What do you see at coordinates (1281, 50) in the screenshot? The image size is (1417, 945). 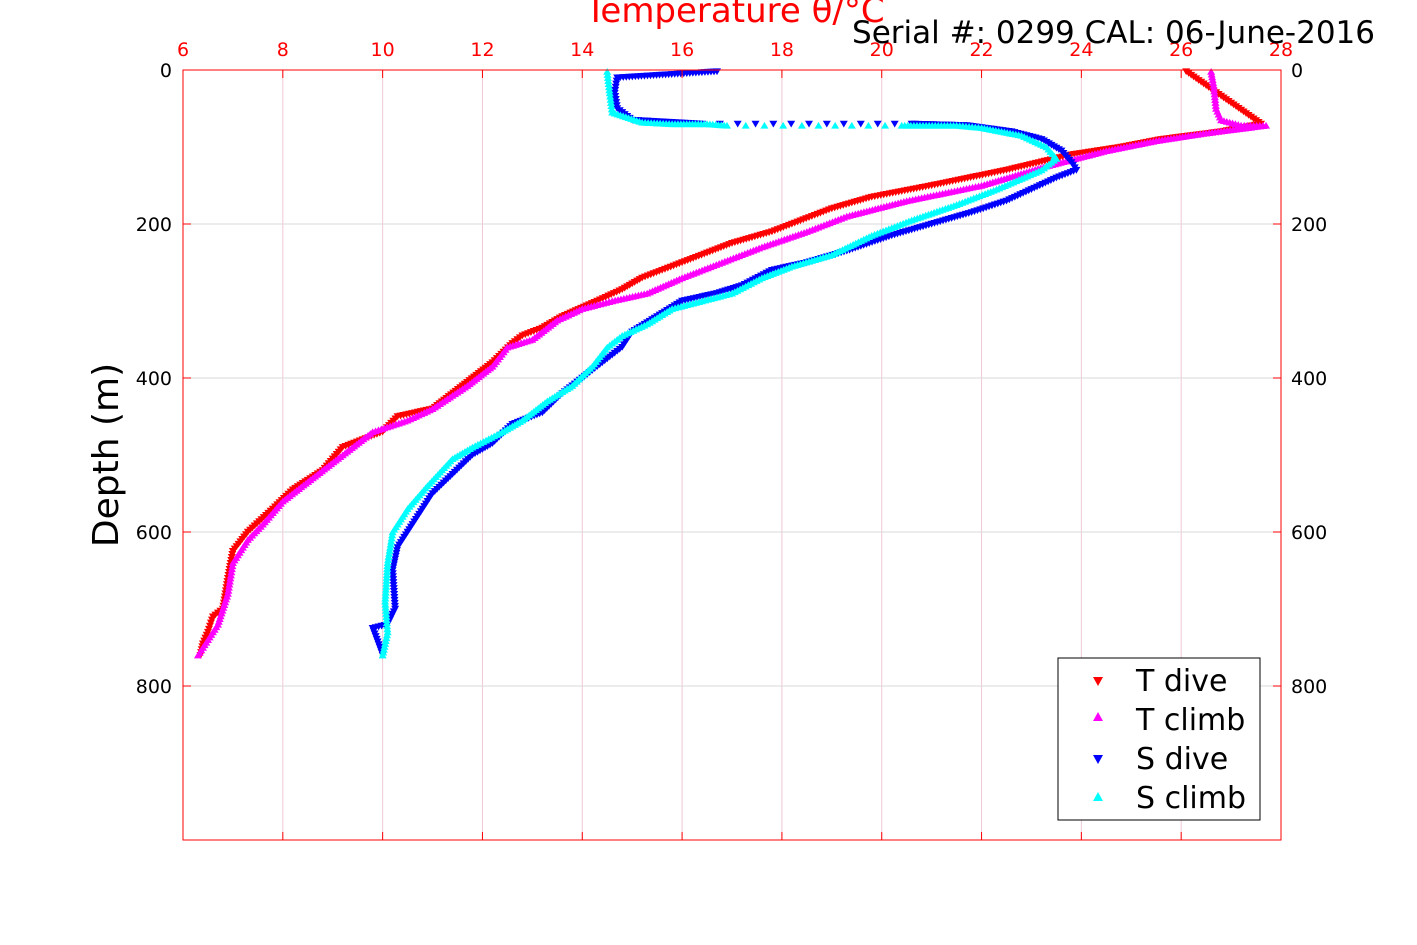 I see `x-tick-label: 28` at bounding box center [1281, 50].